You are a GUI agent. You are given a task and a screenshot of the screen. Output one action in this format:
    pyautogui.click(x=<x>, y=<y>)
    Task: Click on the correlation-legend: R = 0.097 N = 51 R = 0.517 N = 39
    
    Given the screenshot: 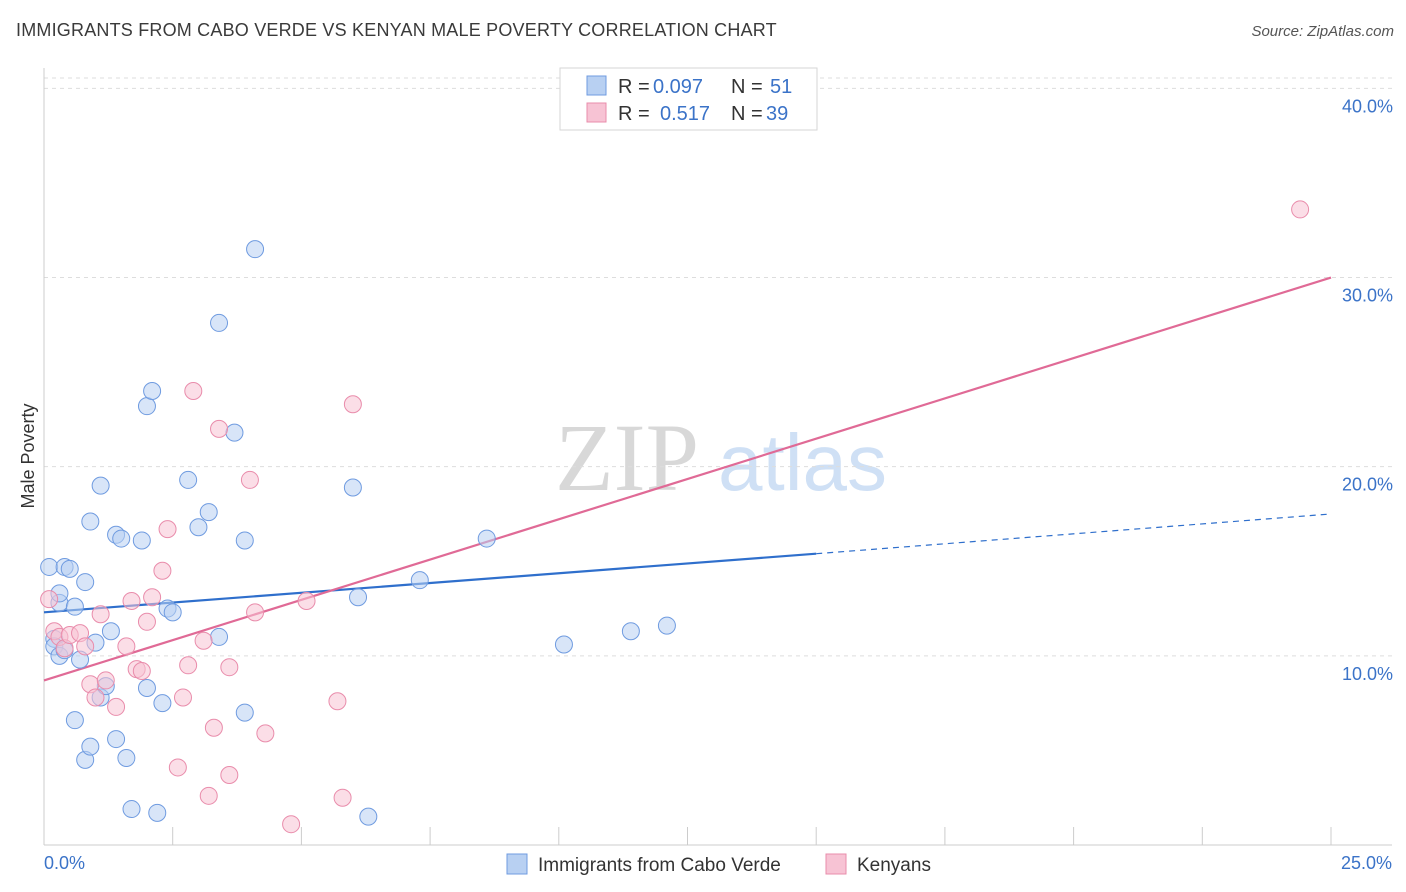 What is the action you would take?
    pyautogui.click(x=688, y=99)
    